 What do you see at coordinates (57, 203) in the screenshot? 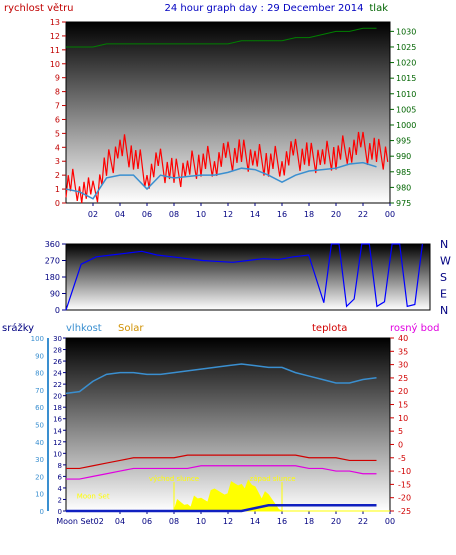
I see `wind-tick-label: 0` at bounding box center [57, 203].